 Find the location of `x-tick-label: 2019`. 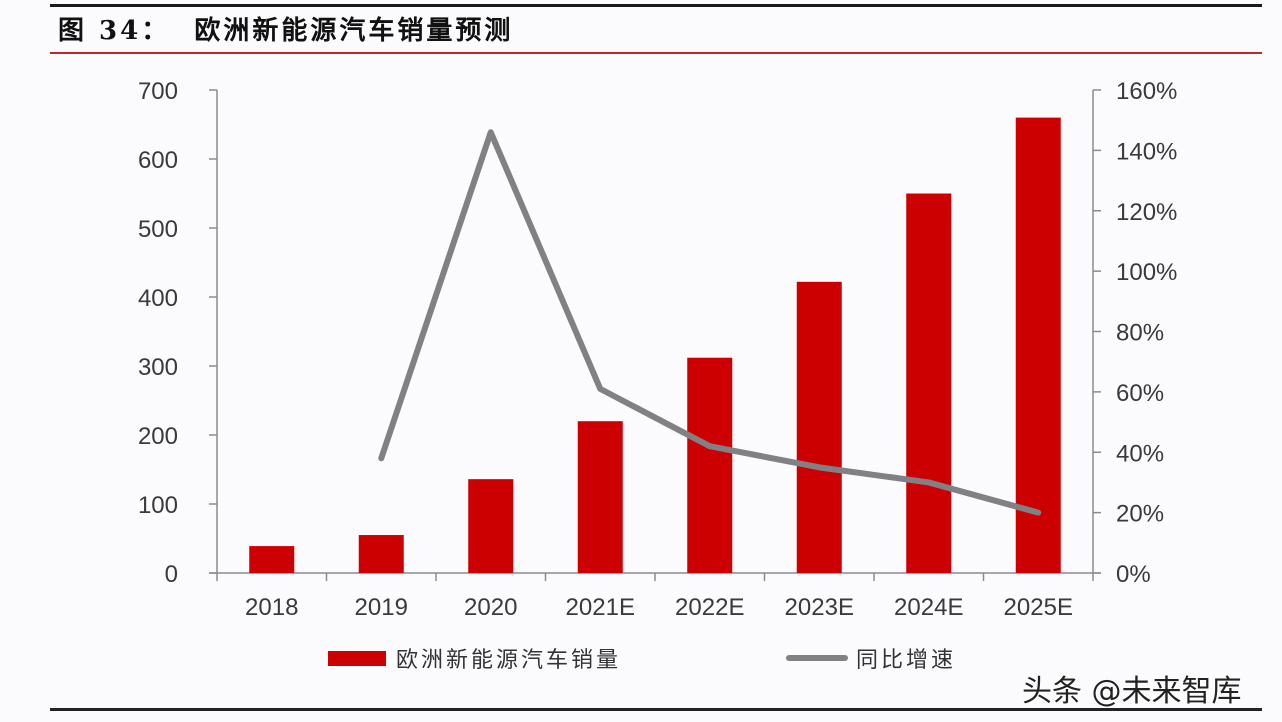

x-tick-label: 2019 is located at coordinates (381, 607).